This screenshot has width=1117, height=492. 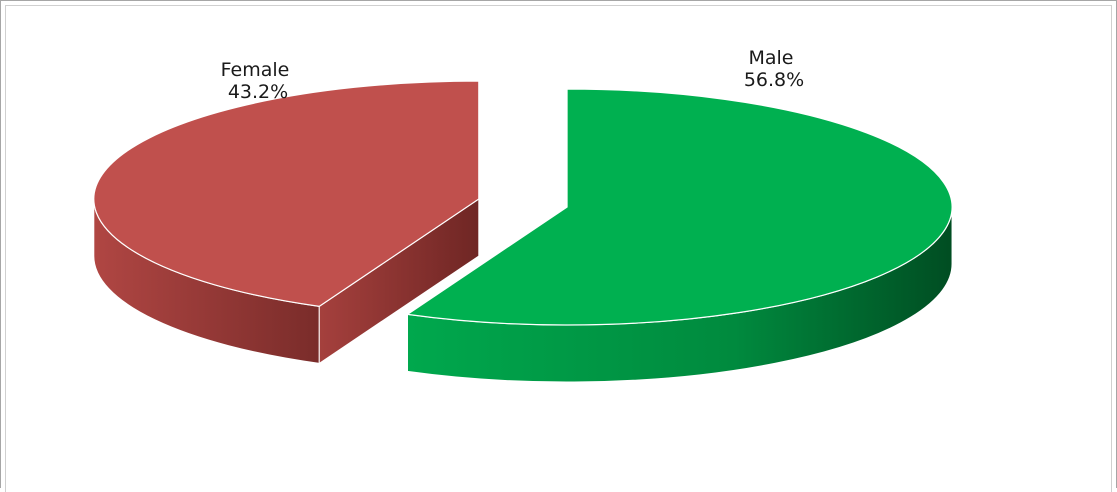 I want to click on male-name: Male, so click(x=770, y=58).